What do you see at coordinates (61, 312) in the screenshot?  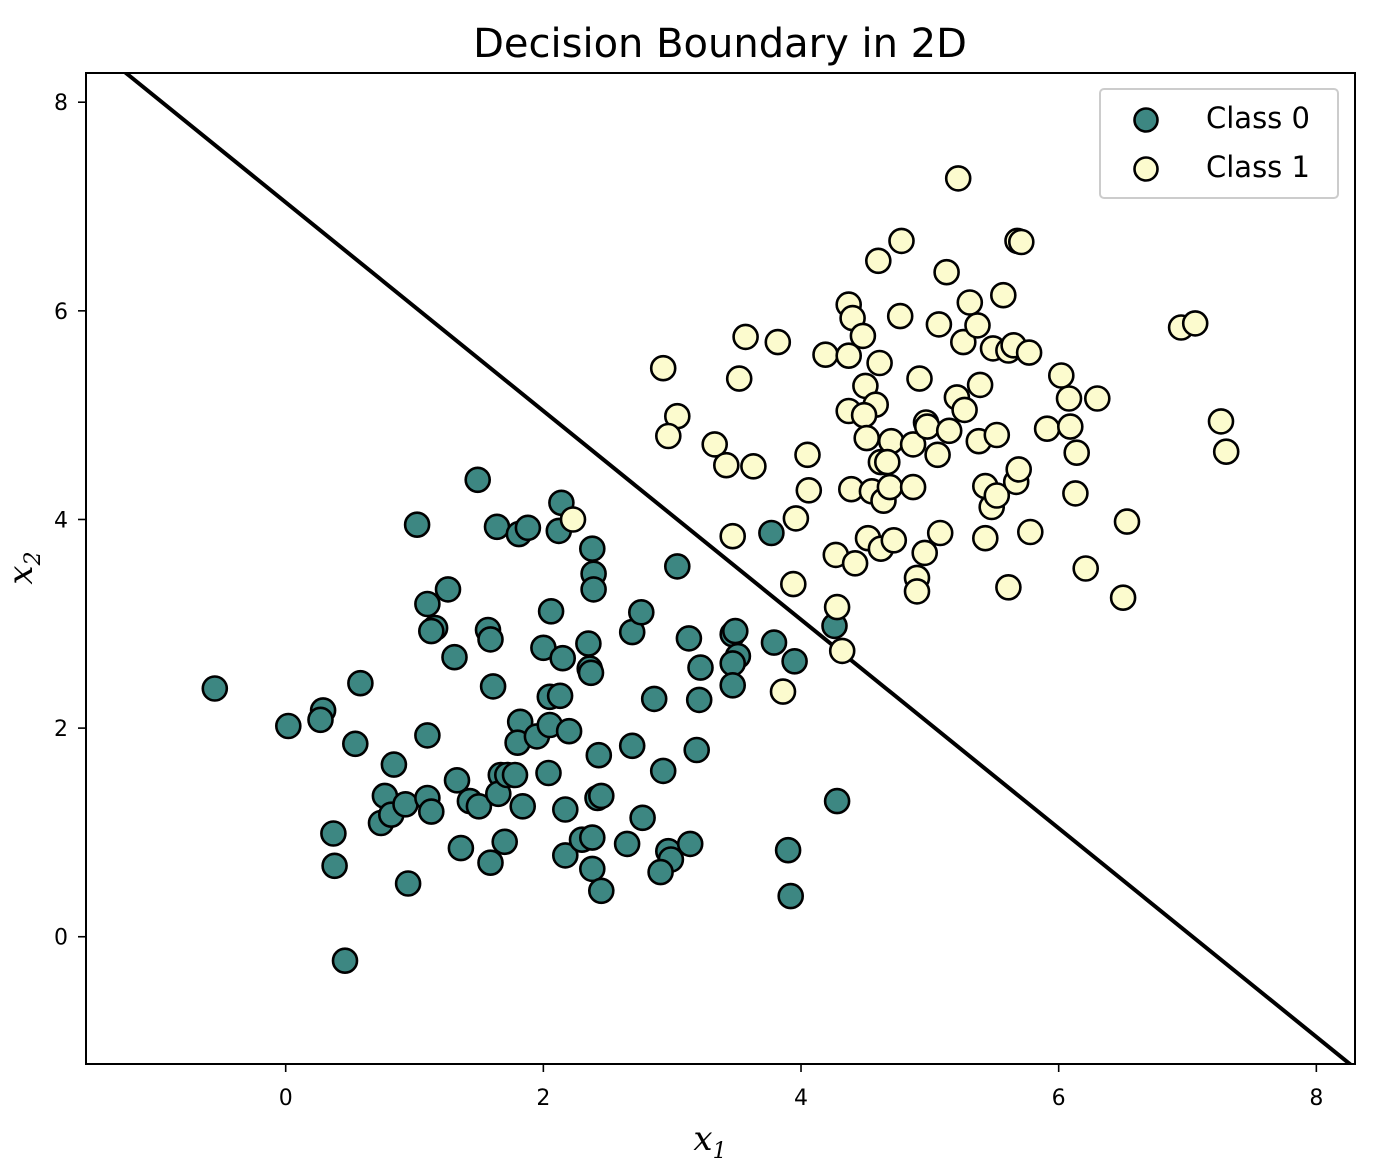 I see `y-tick-label: 6` at bounding box center [61, 312].